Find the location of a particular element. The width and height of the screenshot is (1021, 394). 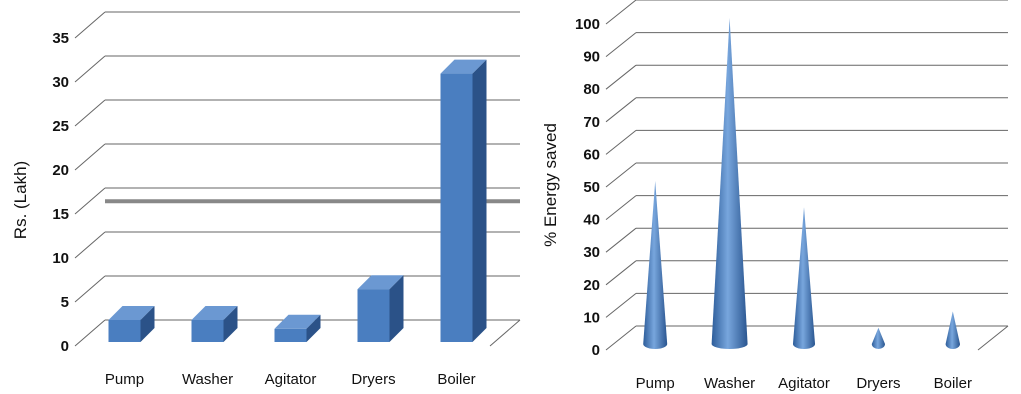

cost-chart-category-label: Pump is located at coordinates (124, 379).